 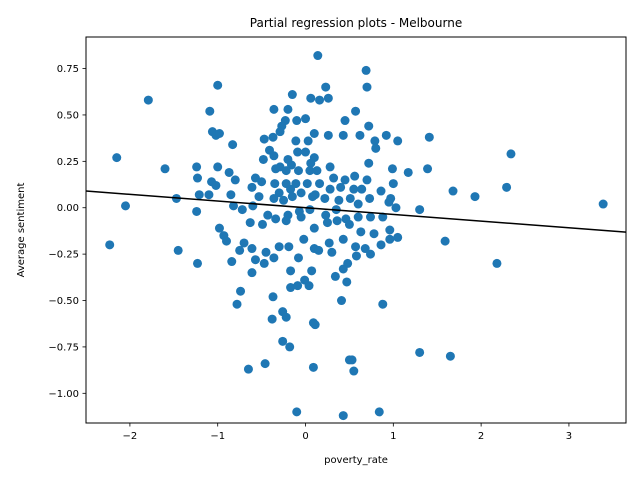 What do you see at coordinates (68, 208) in the screenshot?
I see `y-tick-label: 0.00` at bounding box center [68, 208].